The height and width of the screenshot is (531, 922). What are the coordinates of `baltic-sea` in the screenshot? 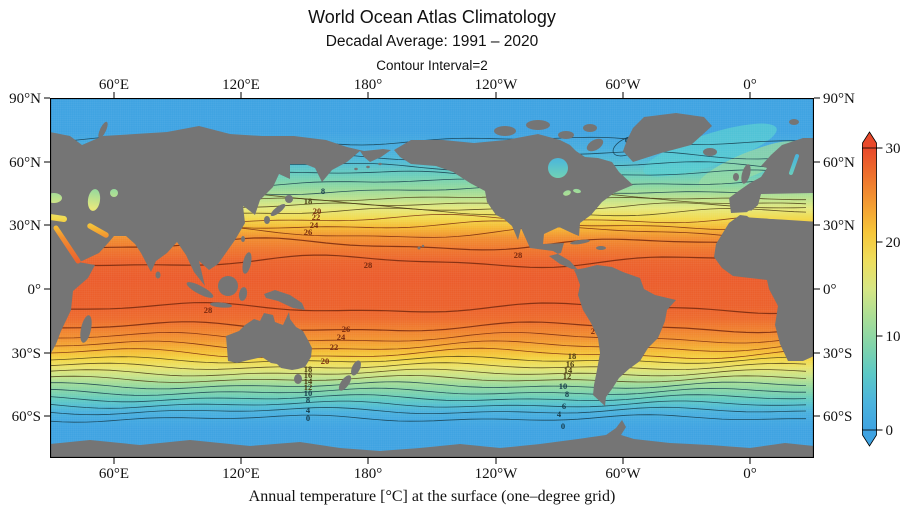 It's located at (794, 164).